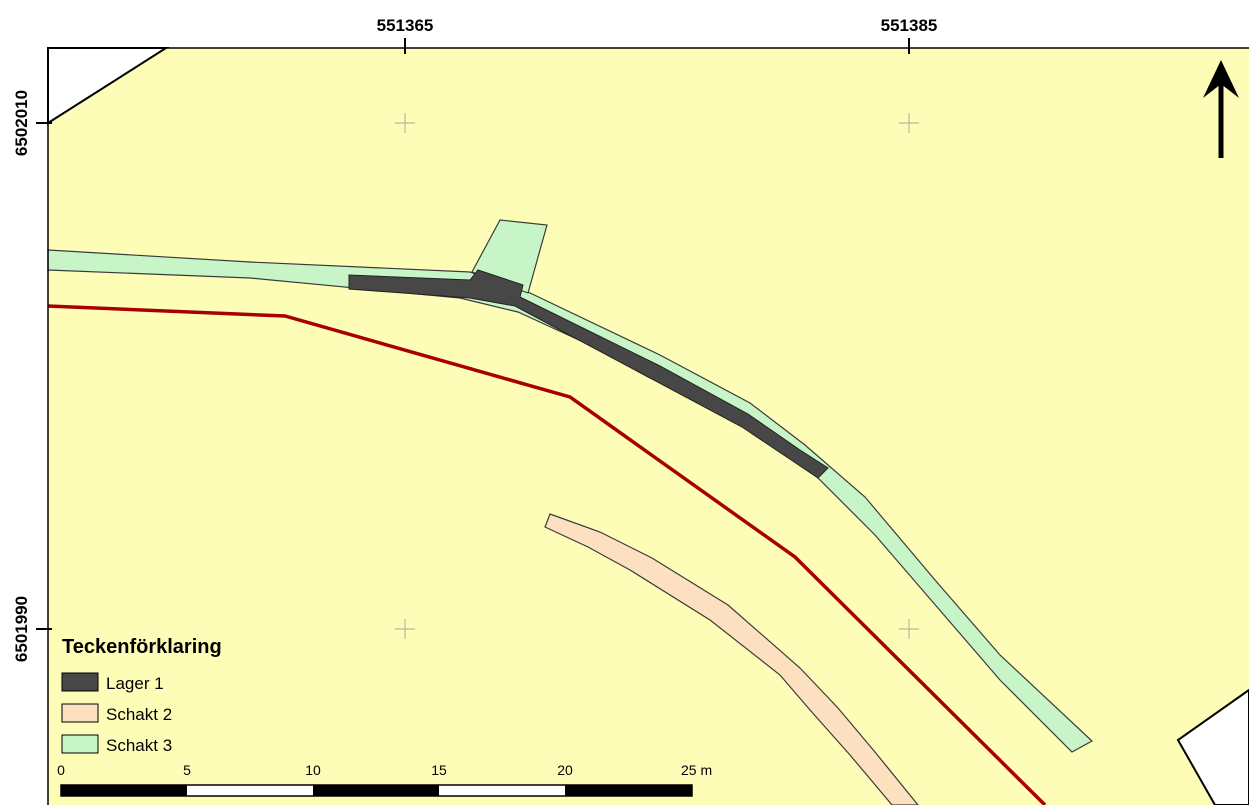 The height and width of the screenshot is (805, 1249). I want to click on scale-label: 20, so click(565, 770).